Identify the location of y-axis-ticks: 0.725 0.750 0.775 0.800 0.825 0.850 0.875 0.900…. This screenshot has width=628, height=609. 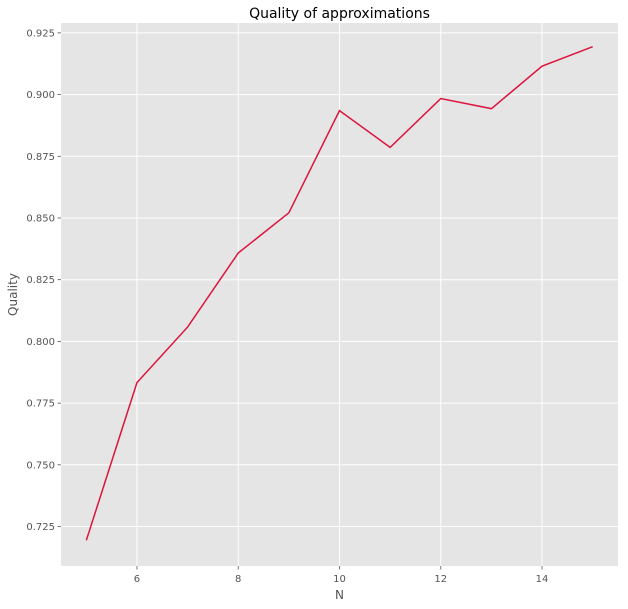
(43, 280).